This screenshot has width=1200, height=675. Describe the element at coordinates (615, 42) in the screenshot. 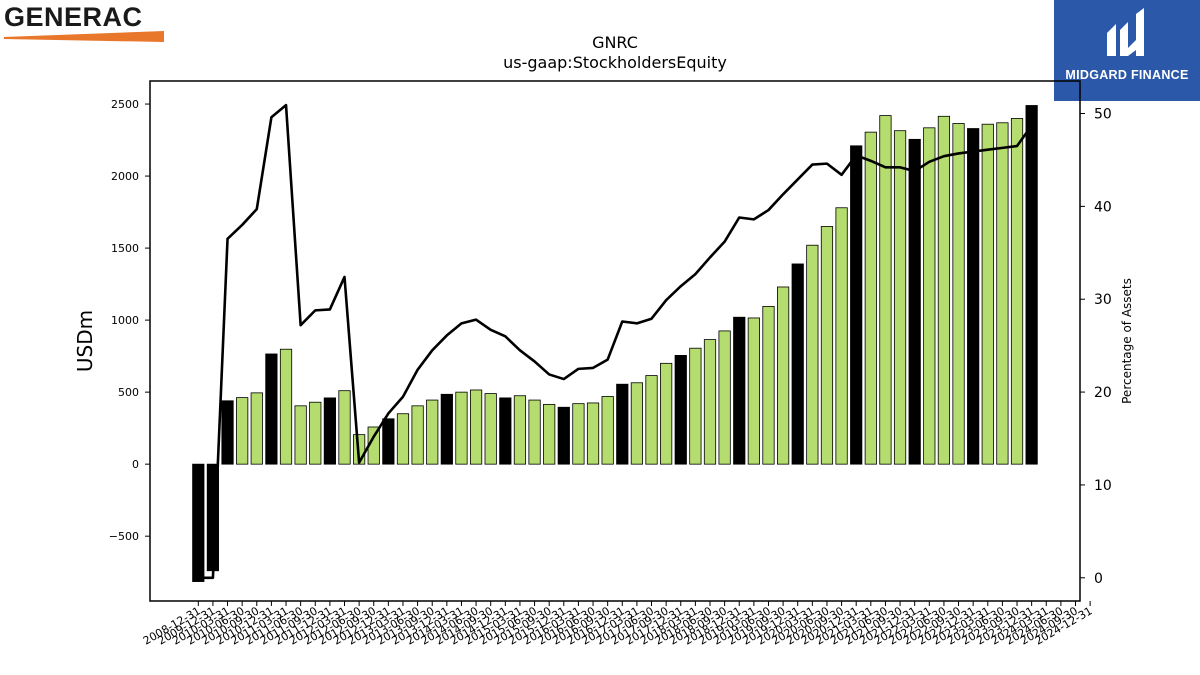

I see `chart-title: GNRC` at that location.